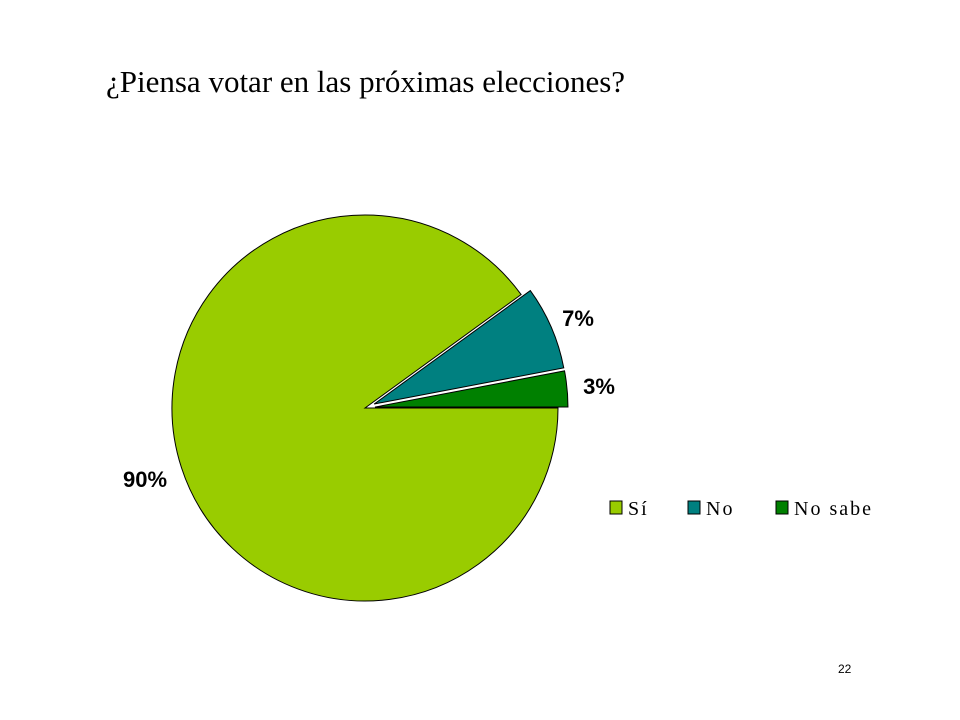 This screenshot has height=720, width=960. I want to click on pie-slice-no-sabe, so click(471, 389).